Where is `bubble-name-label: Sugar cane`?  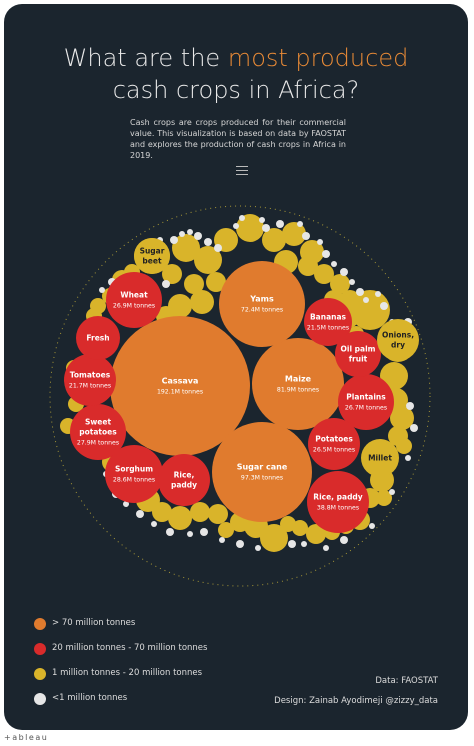 bubble-name-label: Sugar cane is located at coordinates (262, 467).